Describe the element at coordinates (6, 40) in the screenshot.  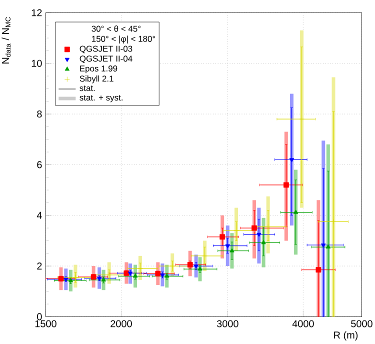
I see `y-axis-title: N$_{data}$ / N$_{MC}$` at that location.